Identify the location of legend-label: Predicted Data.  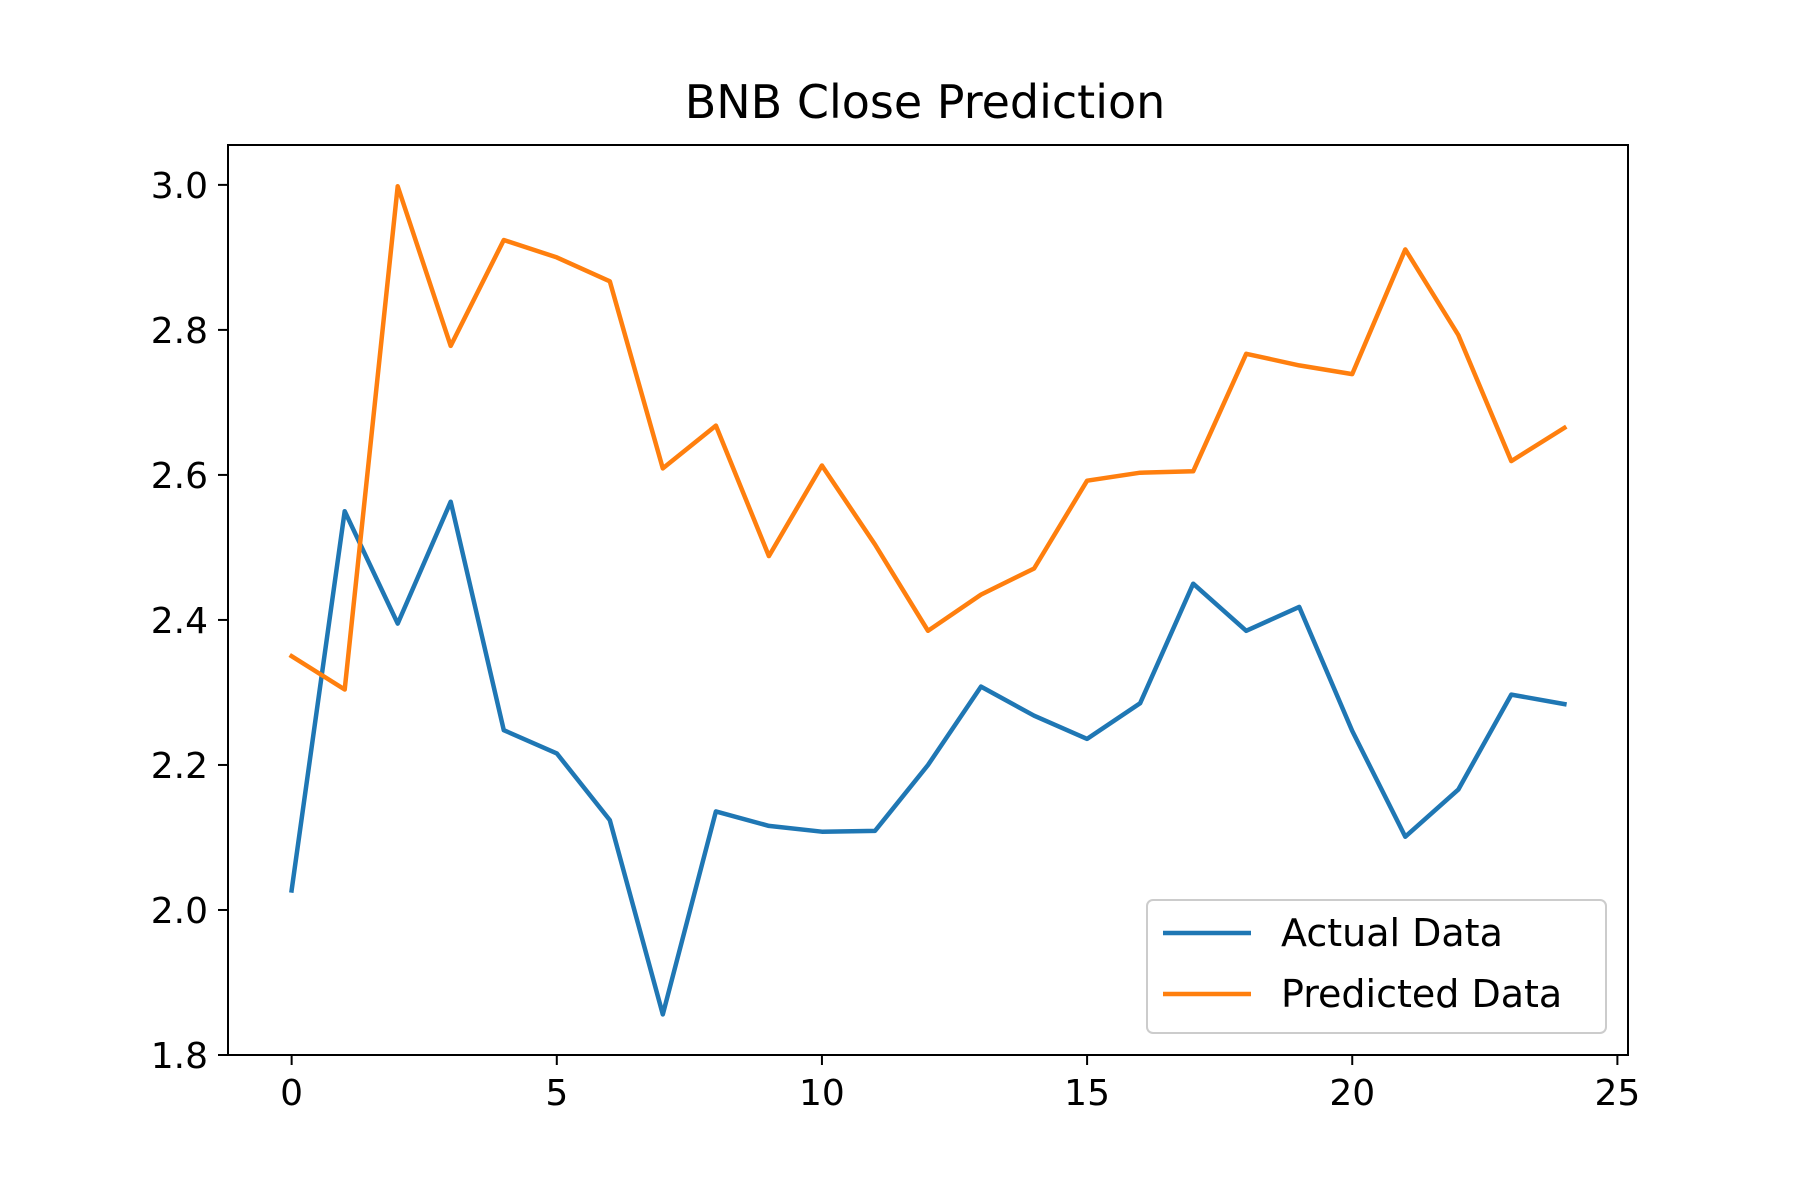
(1421, 994).